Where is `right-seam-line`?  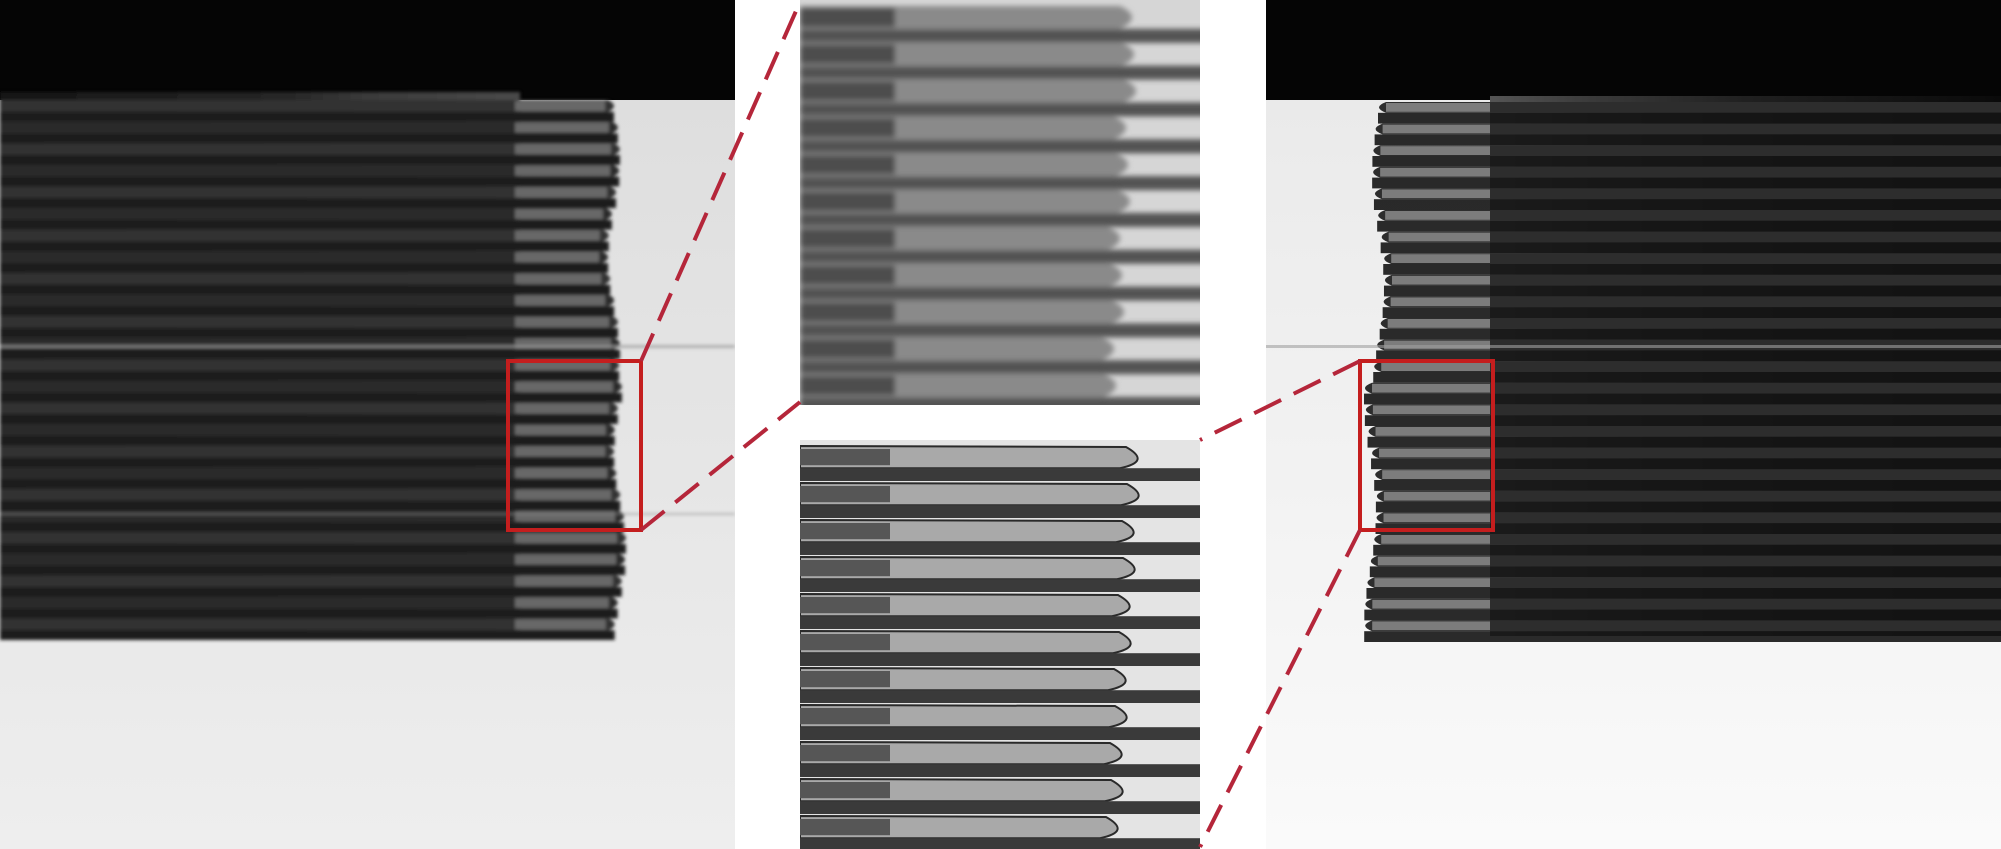
right-seam-line is located at coordinates (1633, 346).